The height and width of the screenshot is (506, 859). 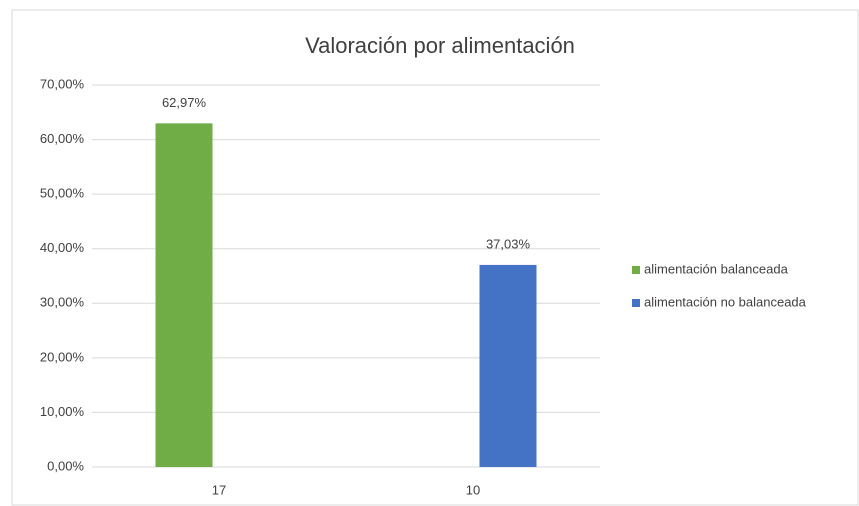 I want to click on y-tick-label: 60,00%, so click(x=62, y=138).